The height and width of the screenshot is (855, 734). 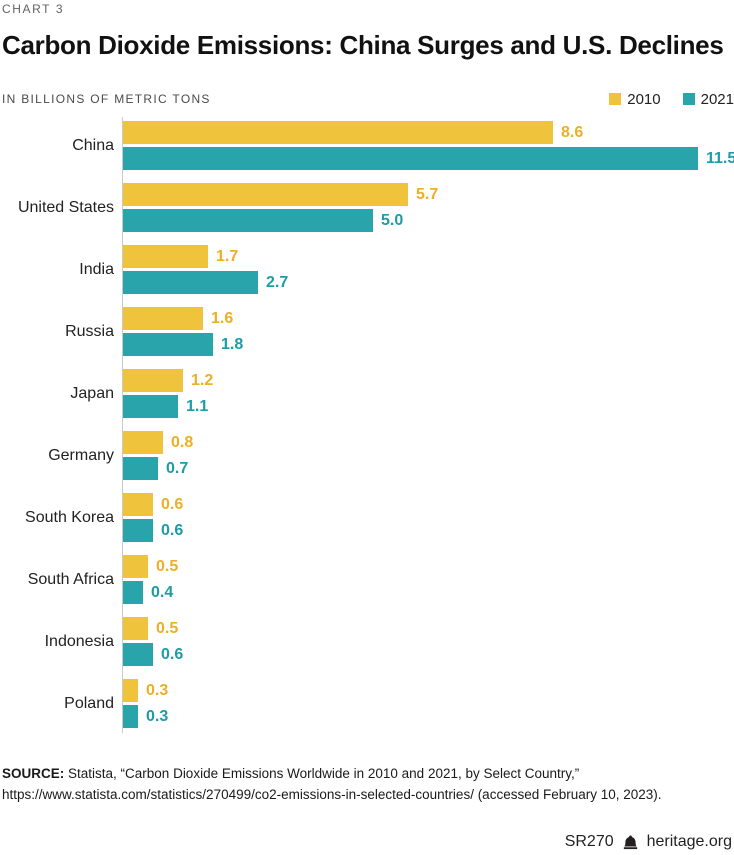 I want to click on chart-row: India 1.7 2.7, so click(x=368, y=269).